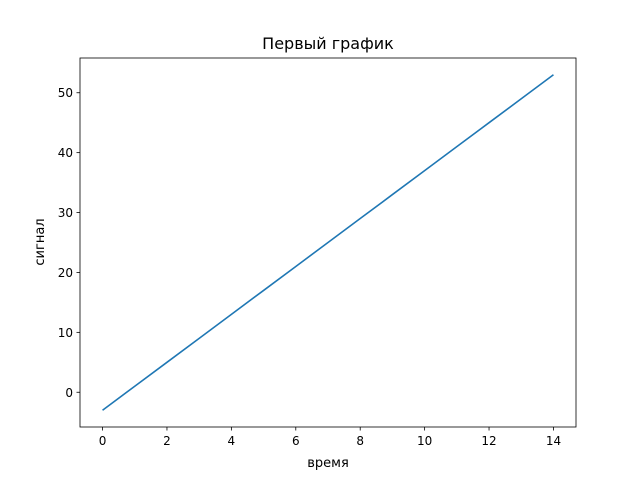  Describe the element at coordinates (296, 441) in the screenshot. I see `x-tick-label: 6` at that location.